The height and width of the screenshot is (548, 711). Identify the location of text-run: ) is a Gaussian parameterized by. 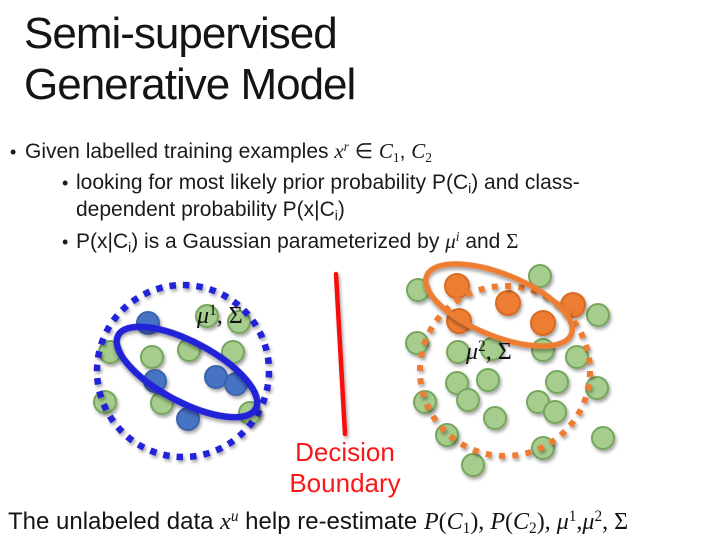
(288, 241).